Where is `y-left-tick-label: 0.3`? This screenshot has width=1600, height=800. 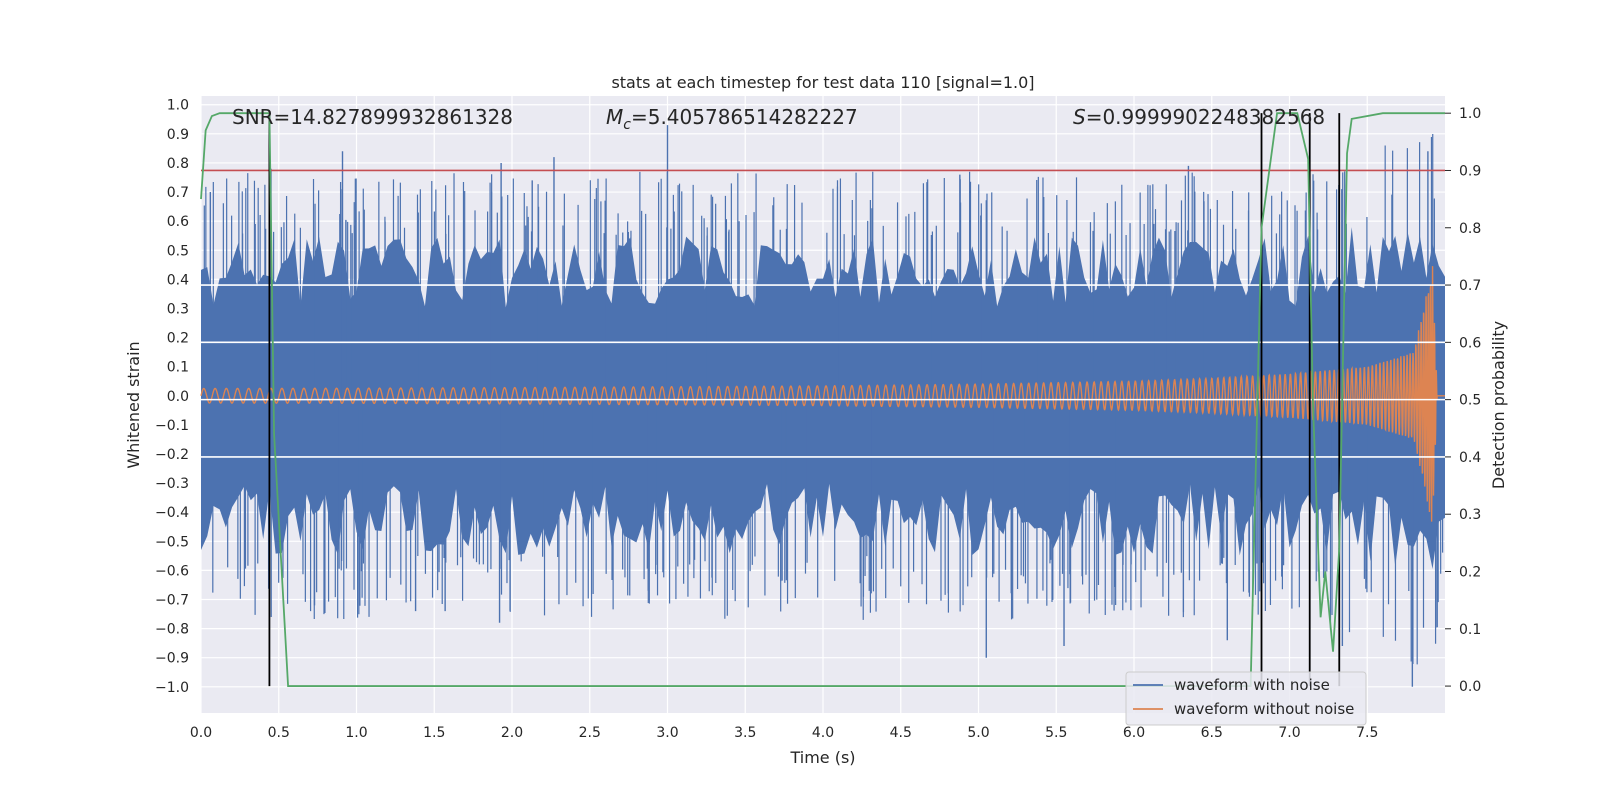
y-left-tick-label: 0.3 is located at coordinates (178, 309).